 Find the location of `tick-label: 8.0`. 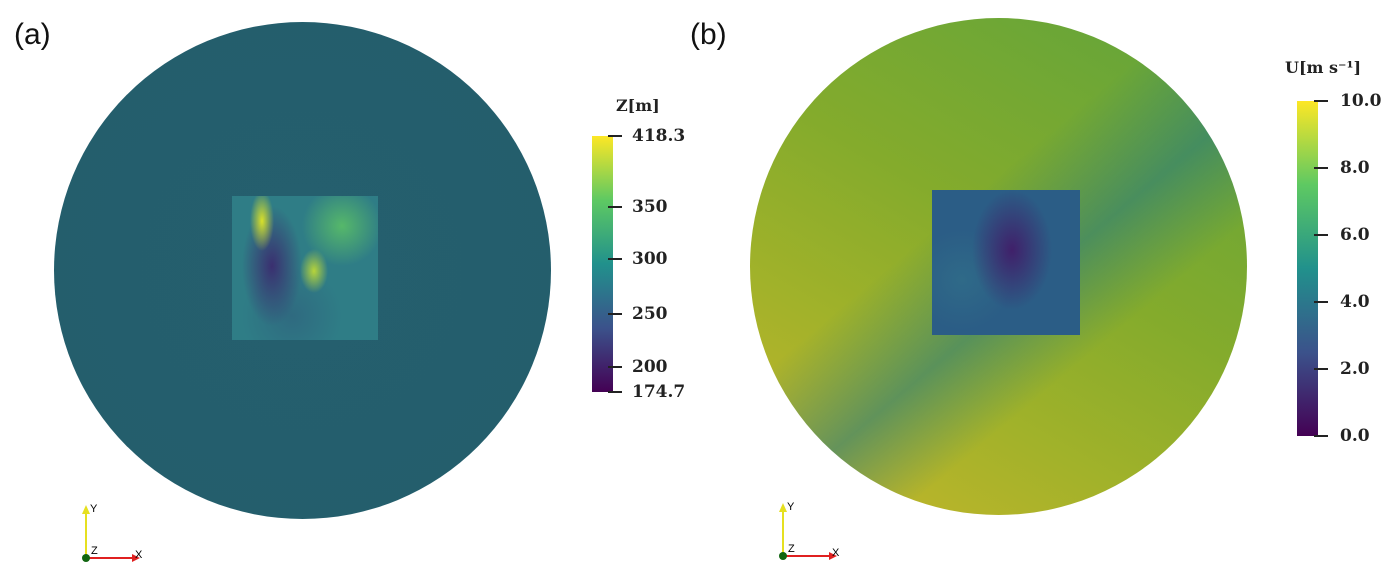

tick-label: 8.0 is located at coordinates (1355, 168).